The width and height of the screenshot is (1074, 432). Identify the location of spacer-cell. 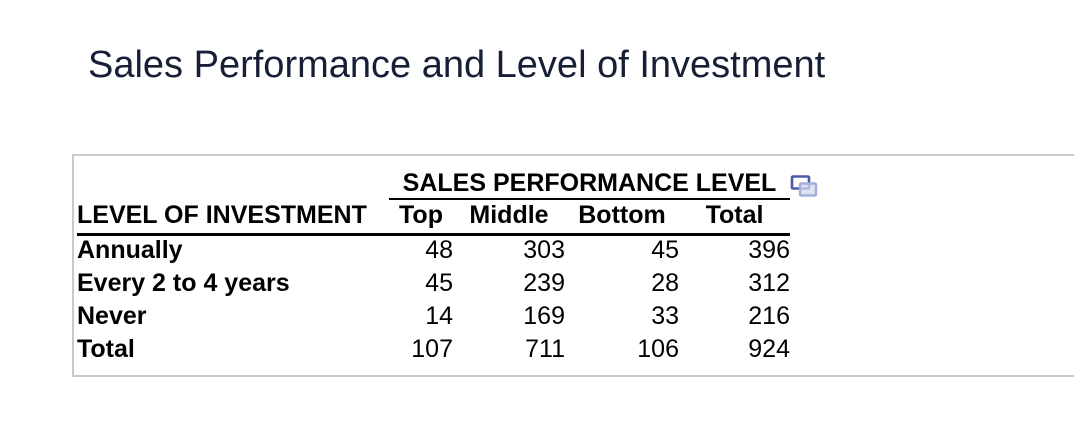
(233, 182).